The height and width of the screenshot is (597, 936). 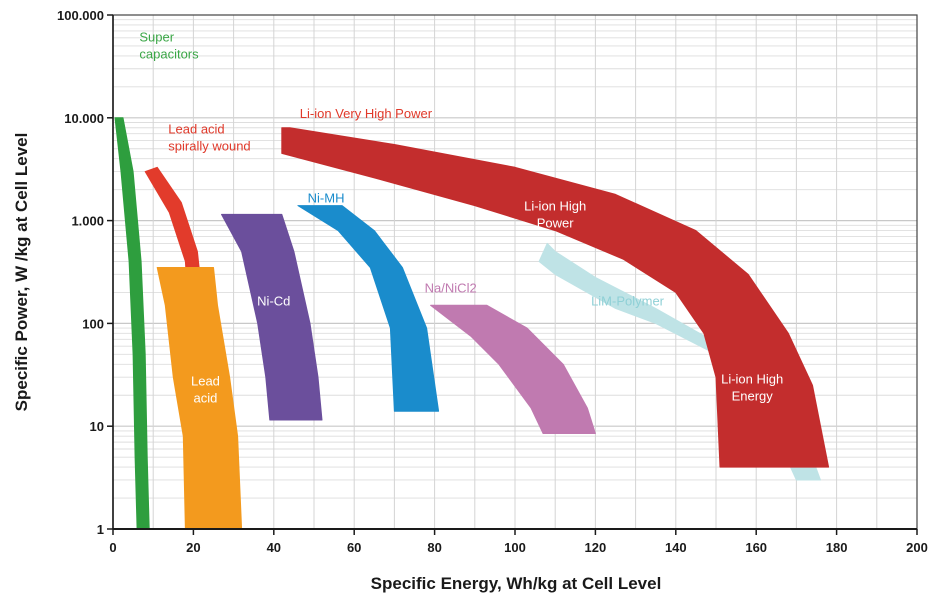 What do you see at coordinates (756, 547) in the screenshot?
I see `x-tick-label: 160` at bounding box center [756, 547].